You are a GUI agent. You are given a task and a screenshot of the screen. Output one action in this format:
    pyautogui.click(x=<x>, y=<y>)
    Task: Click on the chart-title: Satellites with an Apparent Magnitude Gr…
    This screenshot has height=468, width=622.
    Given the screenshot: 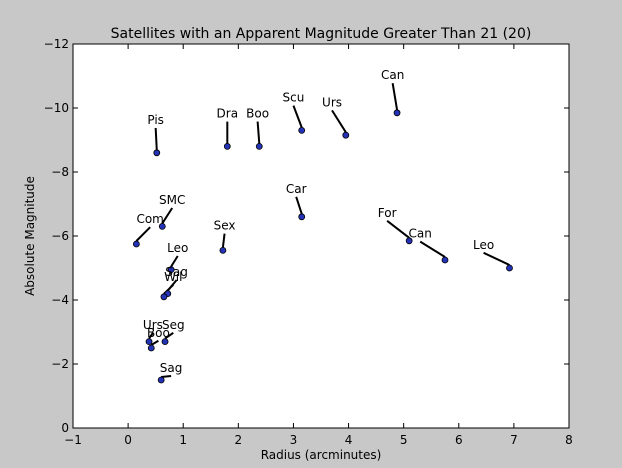 What is the action you would take?
    pyautogui.click(x=321, y=34)
    